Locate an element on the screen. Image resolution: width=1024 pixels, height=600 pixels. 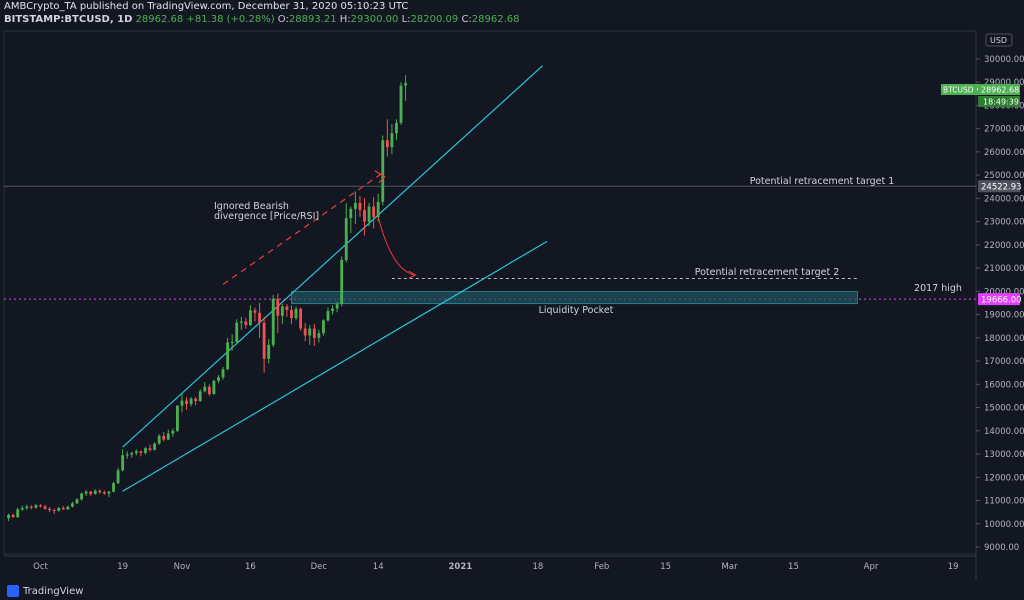
last-price-axis-tag-bg is located at coordinates (999, 89).